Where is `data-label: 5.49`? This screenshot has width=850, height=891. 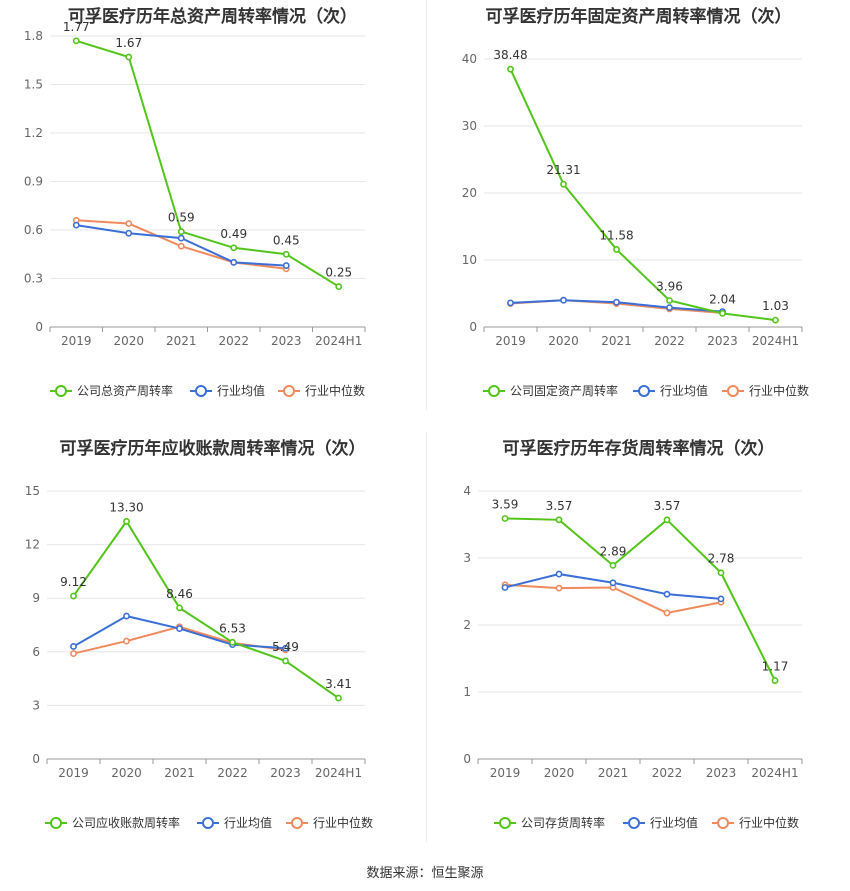
data-label: 5.49 is located at coordinates (285, 647).